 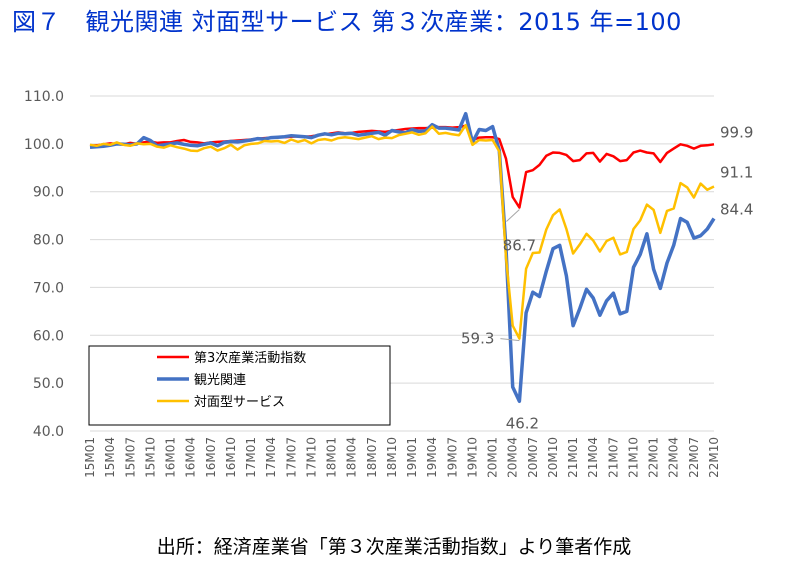 I want to click on x-tick-label: 20M07, so click(x=533, y=457).